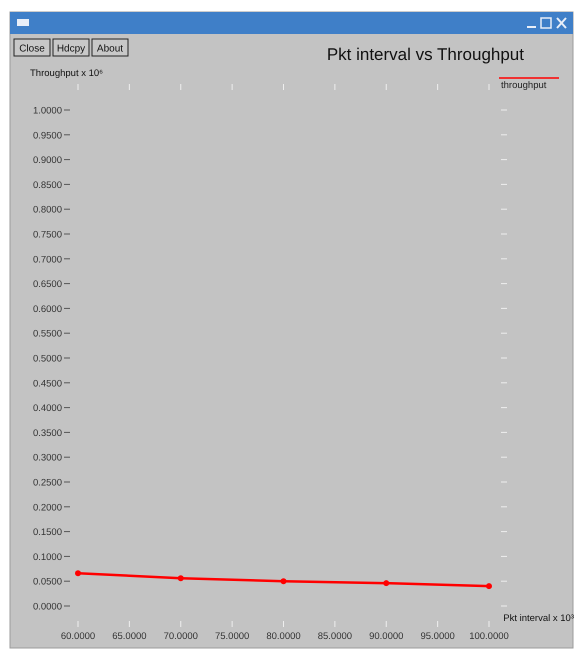  What do you see at coordinates (47, 508) in the screenshot?
I see `y-tick-label: 0.2000` at bounding box center [47, 508].